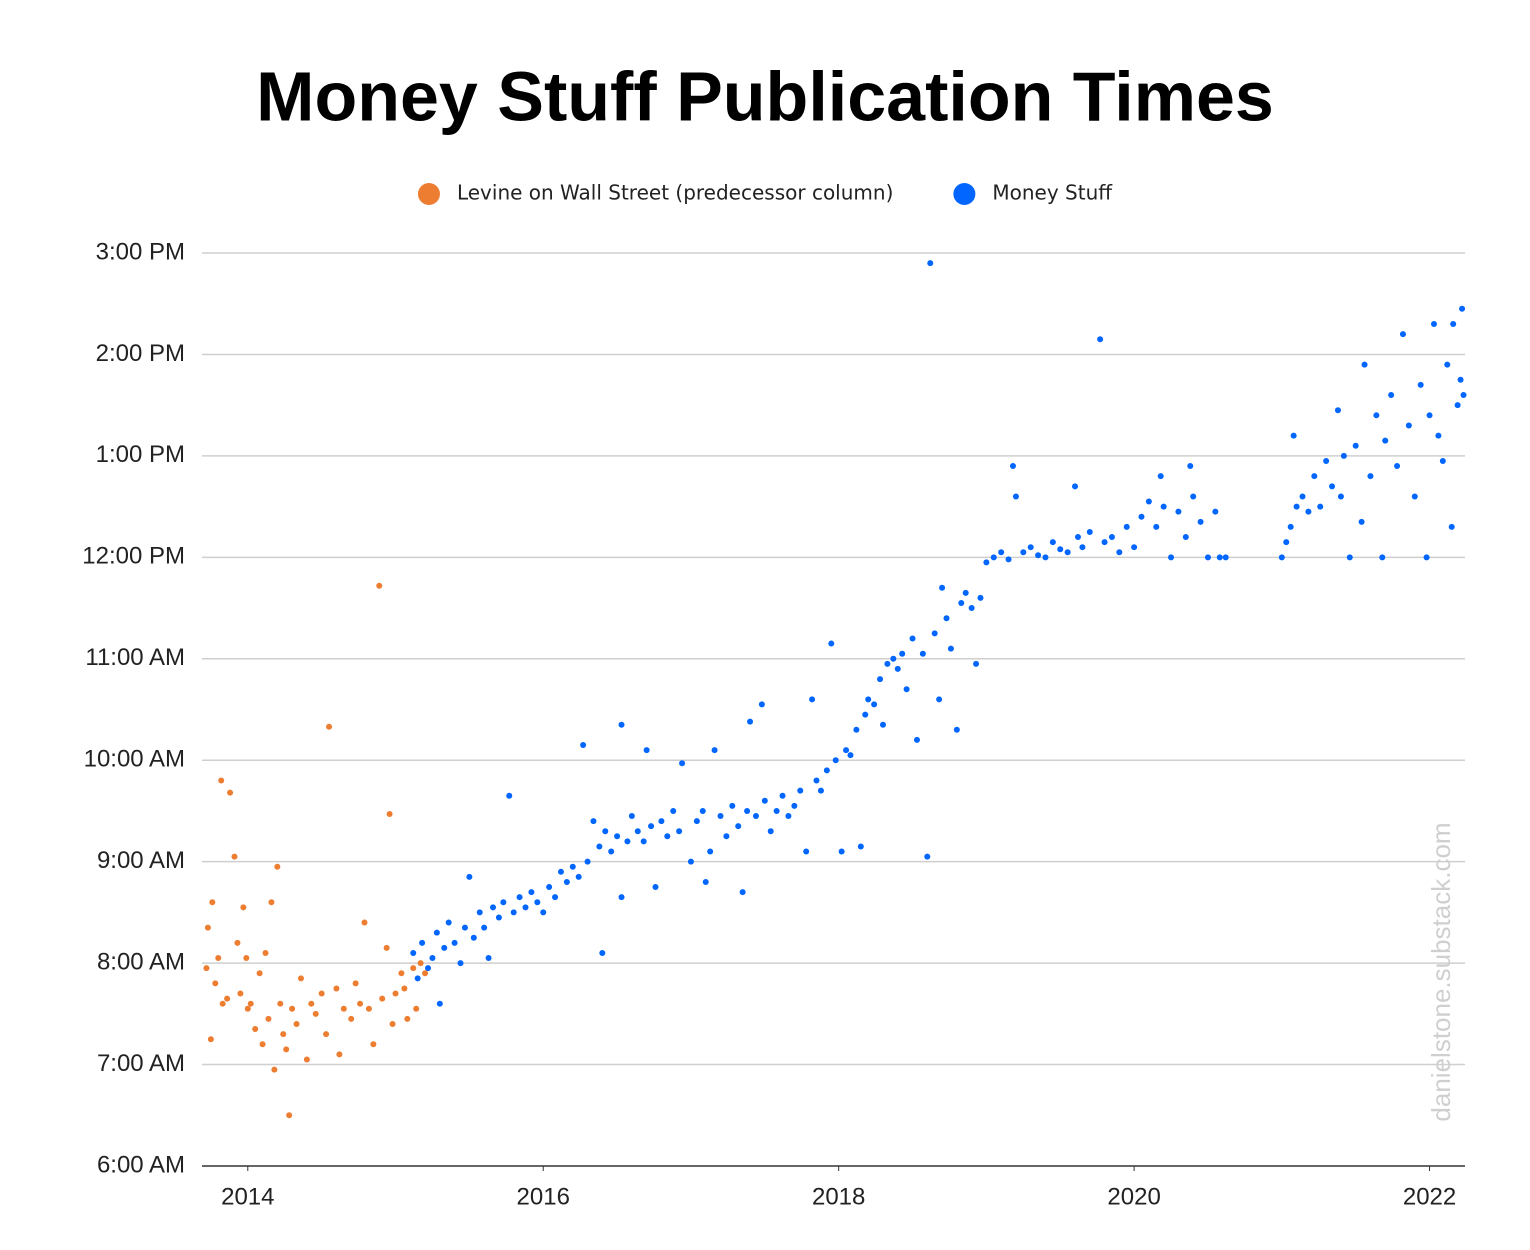 The image size is (1530, 1250). What do you see at coordinates (140, 454) in the screenshot?
I see `y-tick-label: 1:00 PM` at bounding box center [140, 454].